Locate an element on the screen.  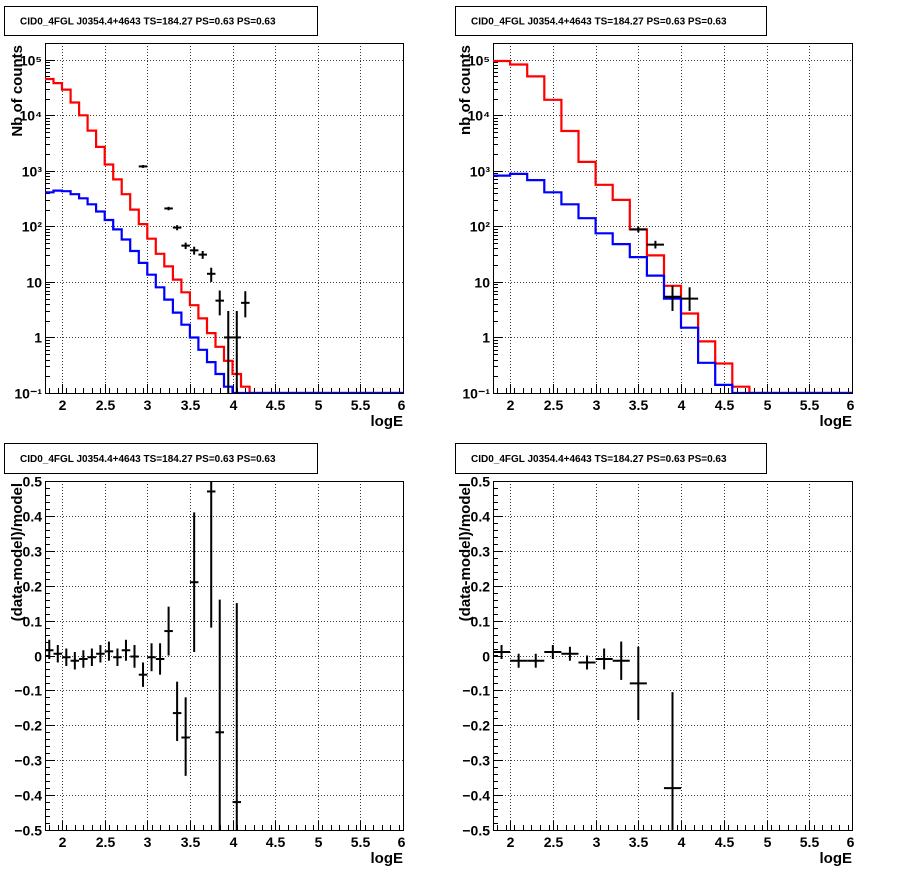
y-tick-label: 10 is located at coordinates (34, 283).